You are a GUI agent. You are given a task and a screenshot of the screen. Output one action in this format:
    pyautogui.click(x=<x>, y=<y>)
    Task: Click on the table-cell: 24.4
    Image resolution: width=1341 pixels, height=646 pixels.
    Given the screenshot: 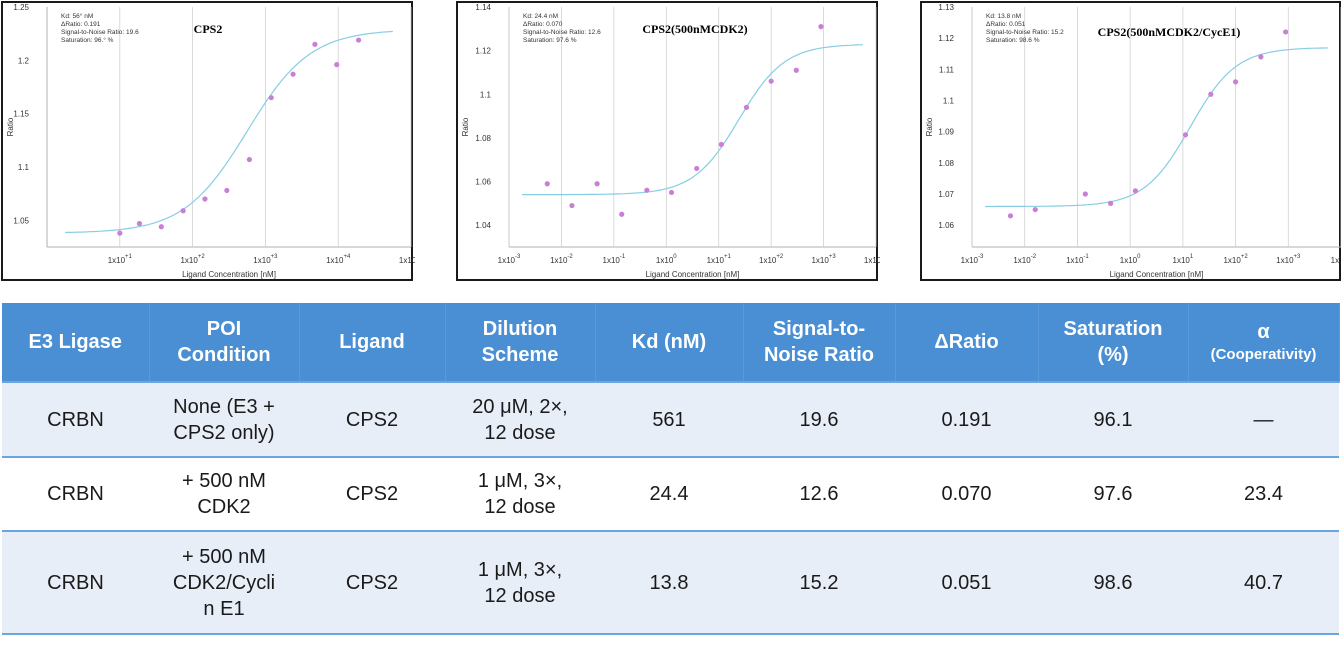 What is the action you would take?
    pyautogui.click(x=669, y=494)
    